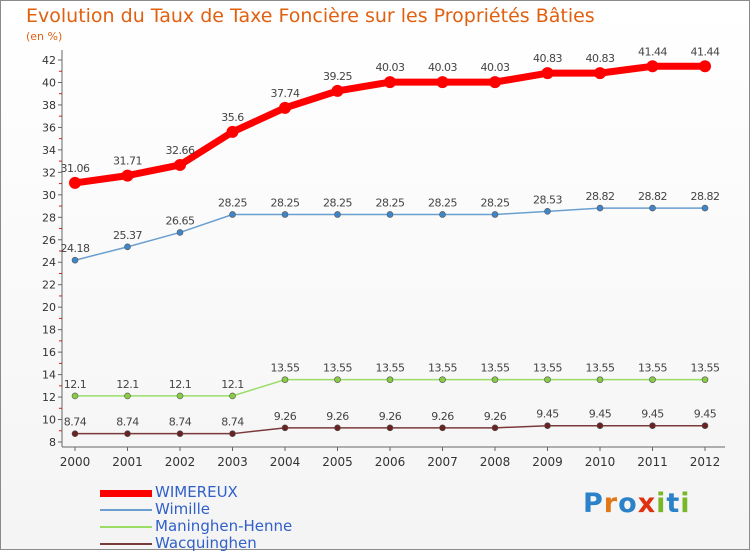 Image resolution: width=750 pixels, height=552 pixels. What do you see at coordinates (547, 199) in the screenshot?
I see `data-label: 28.53` at bounding box center [547, 199].